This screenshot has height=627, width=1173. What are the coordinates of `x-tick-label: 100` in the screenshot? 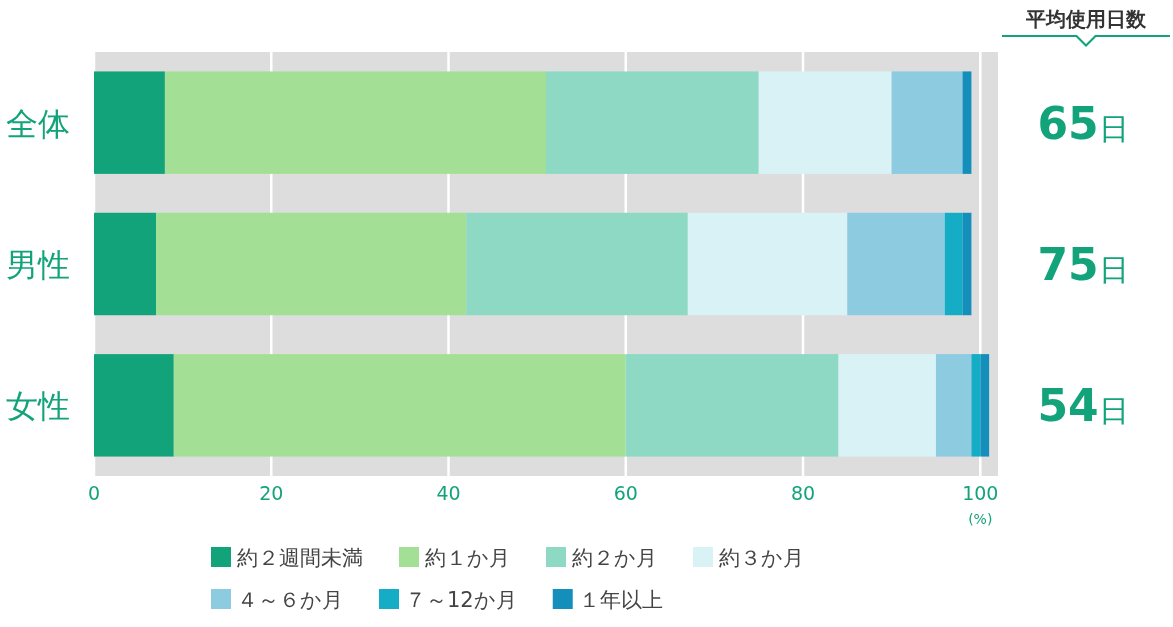 It's located at (980, 493).